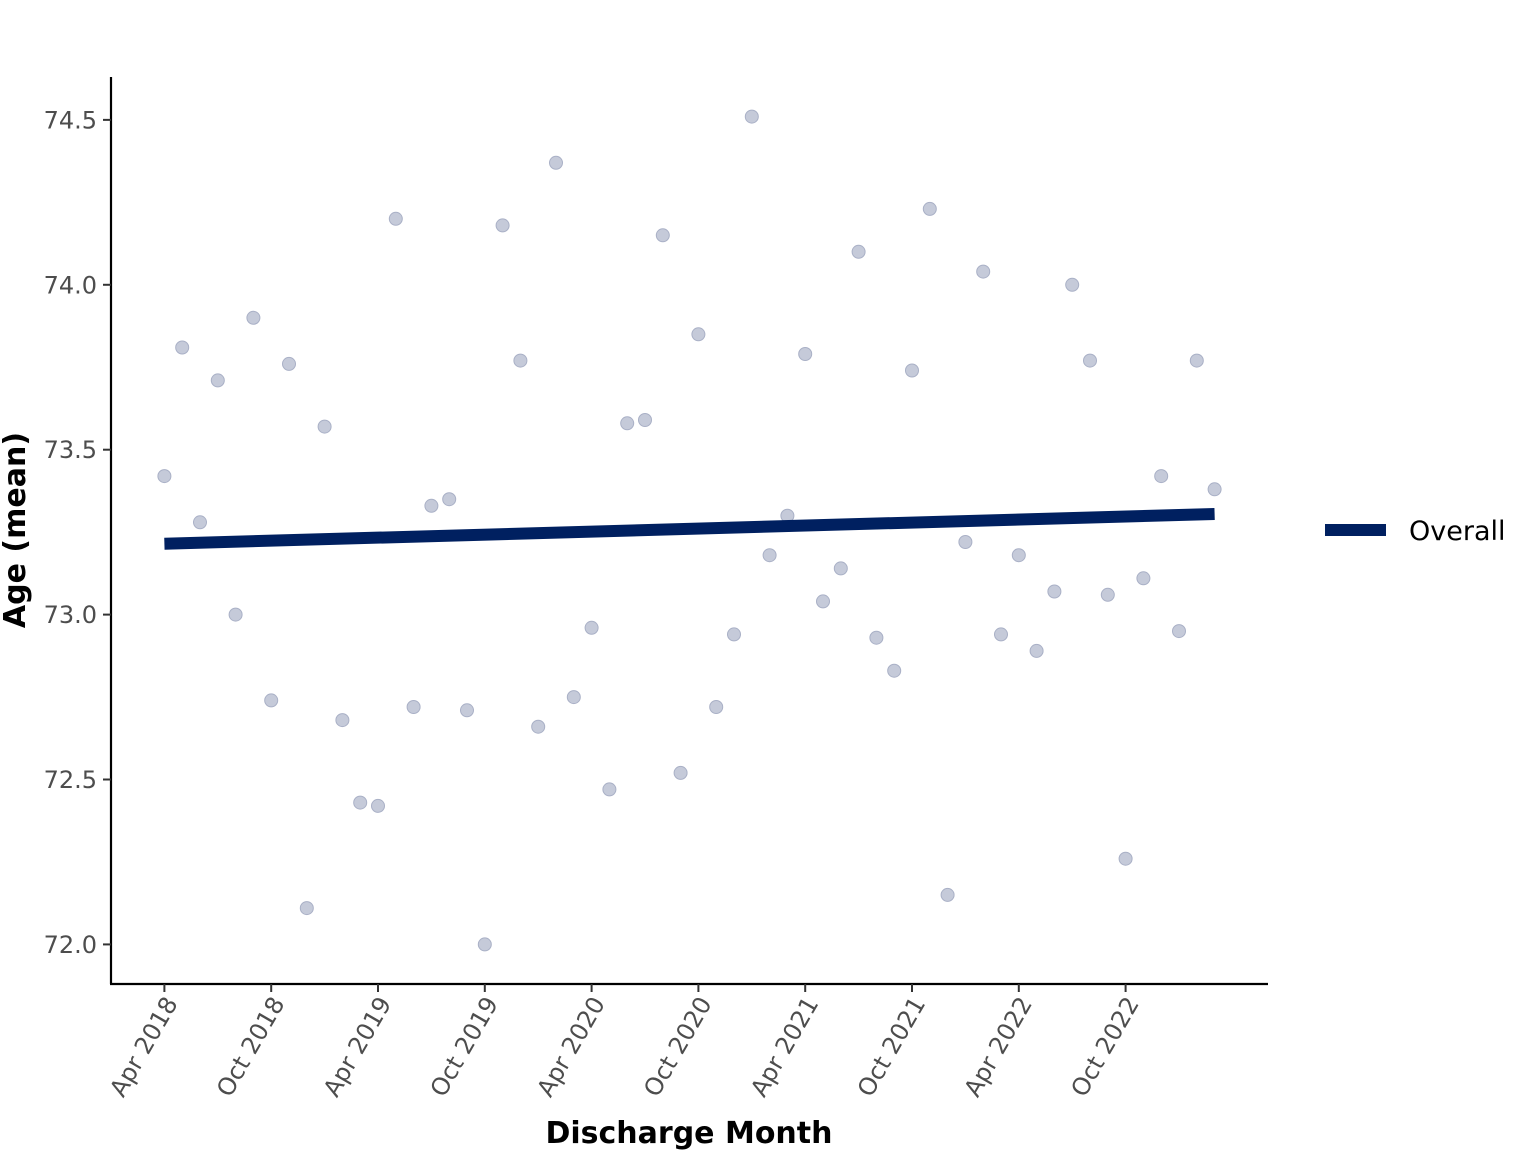  What do you see at coordinates (16, 530) in the screenshot?
I see `y-axis-title: Age (mean)` at bounding box center [16, 530].